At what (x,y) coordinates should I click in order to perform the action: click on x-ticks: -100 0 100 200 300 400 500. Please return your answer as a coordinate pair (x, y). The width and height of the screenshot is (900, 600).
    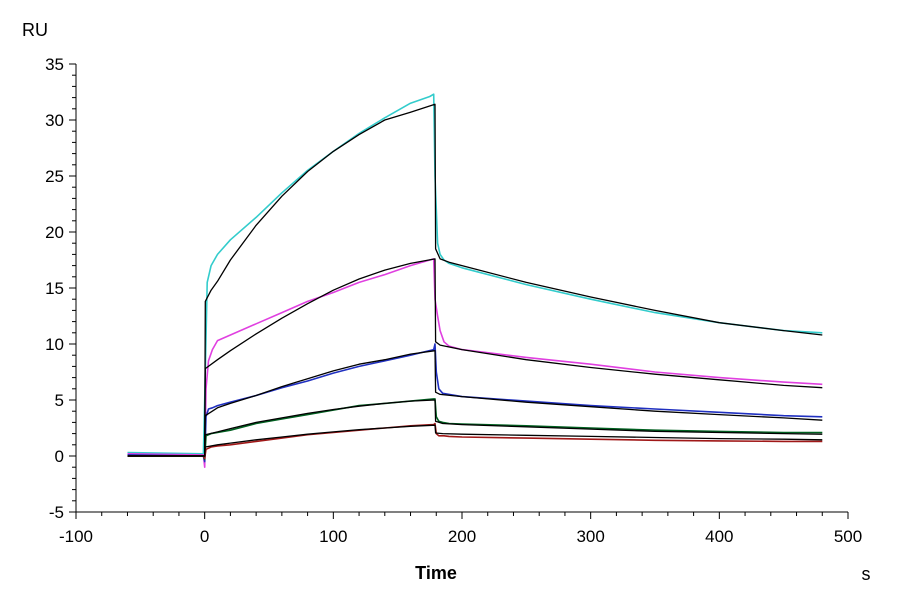
    Looking at the image, I should click on (460, 529).